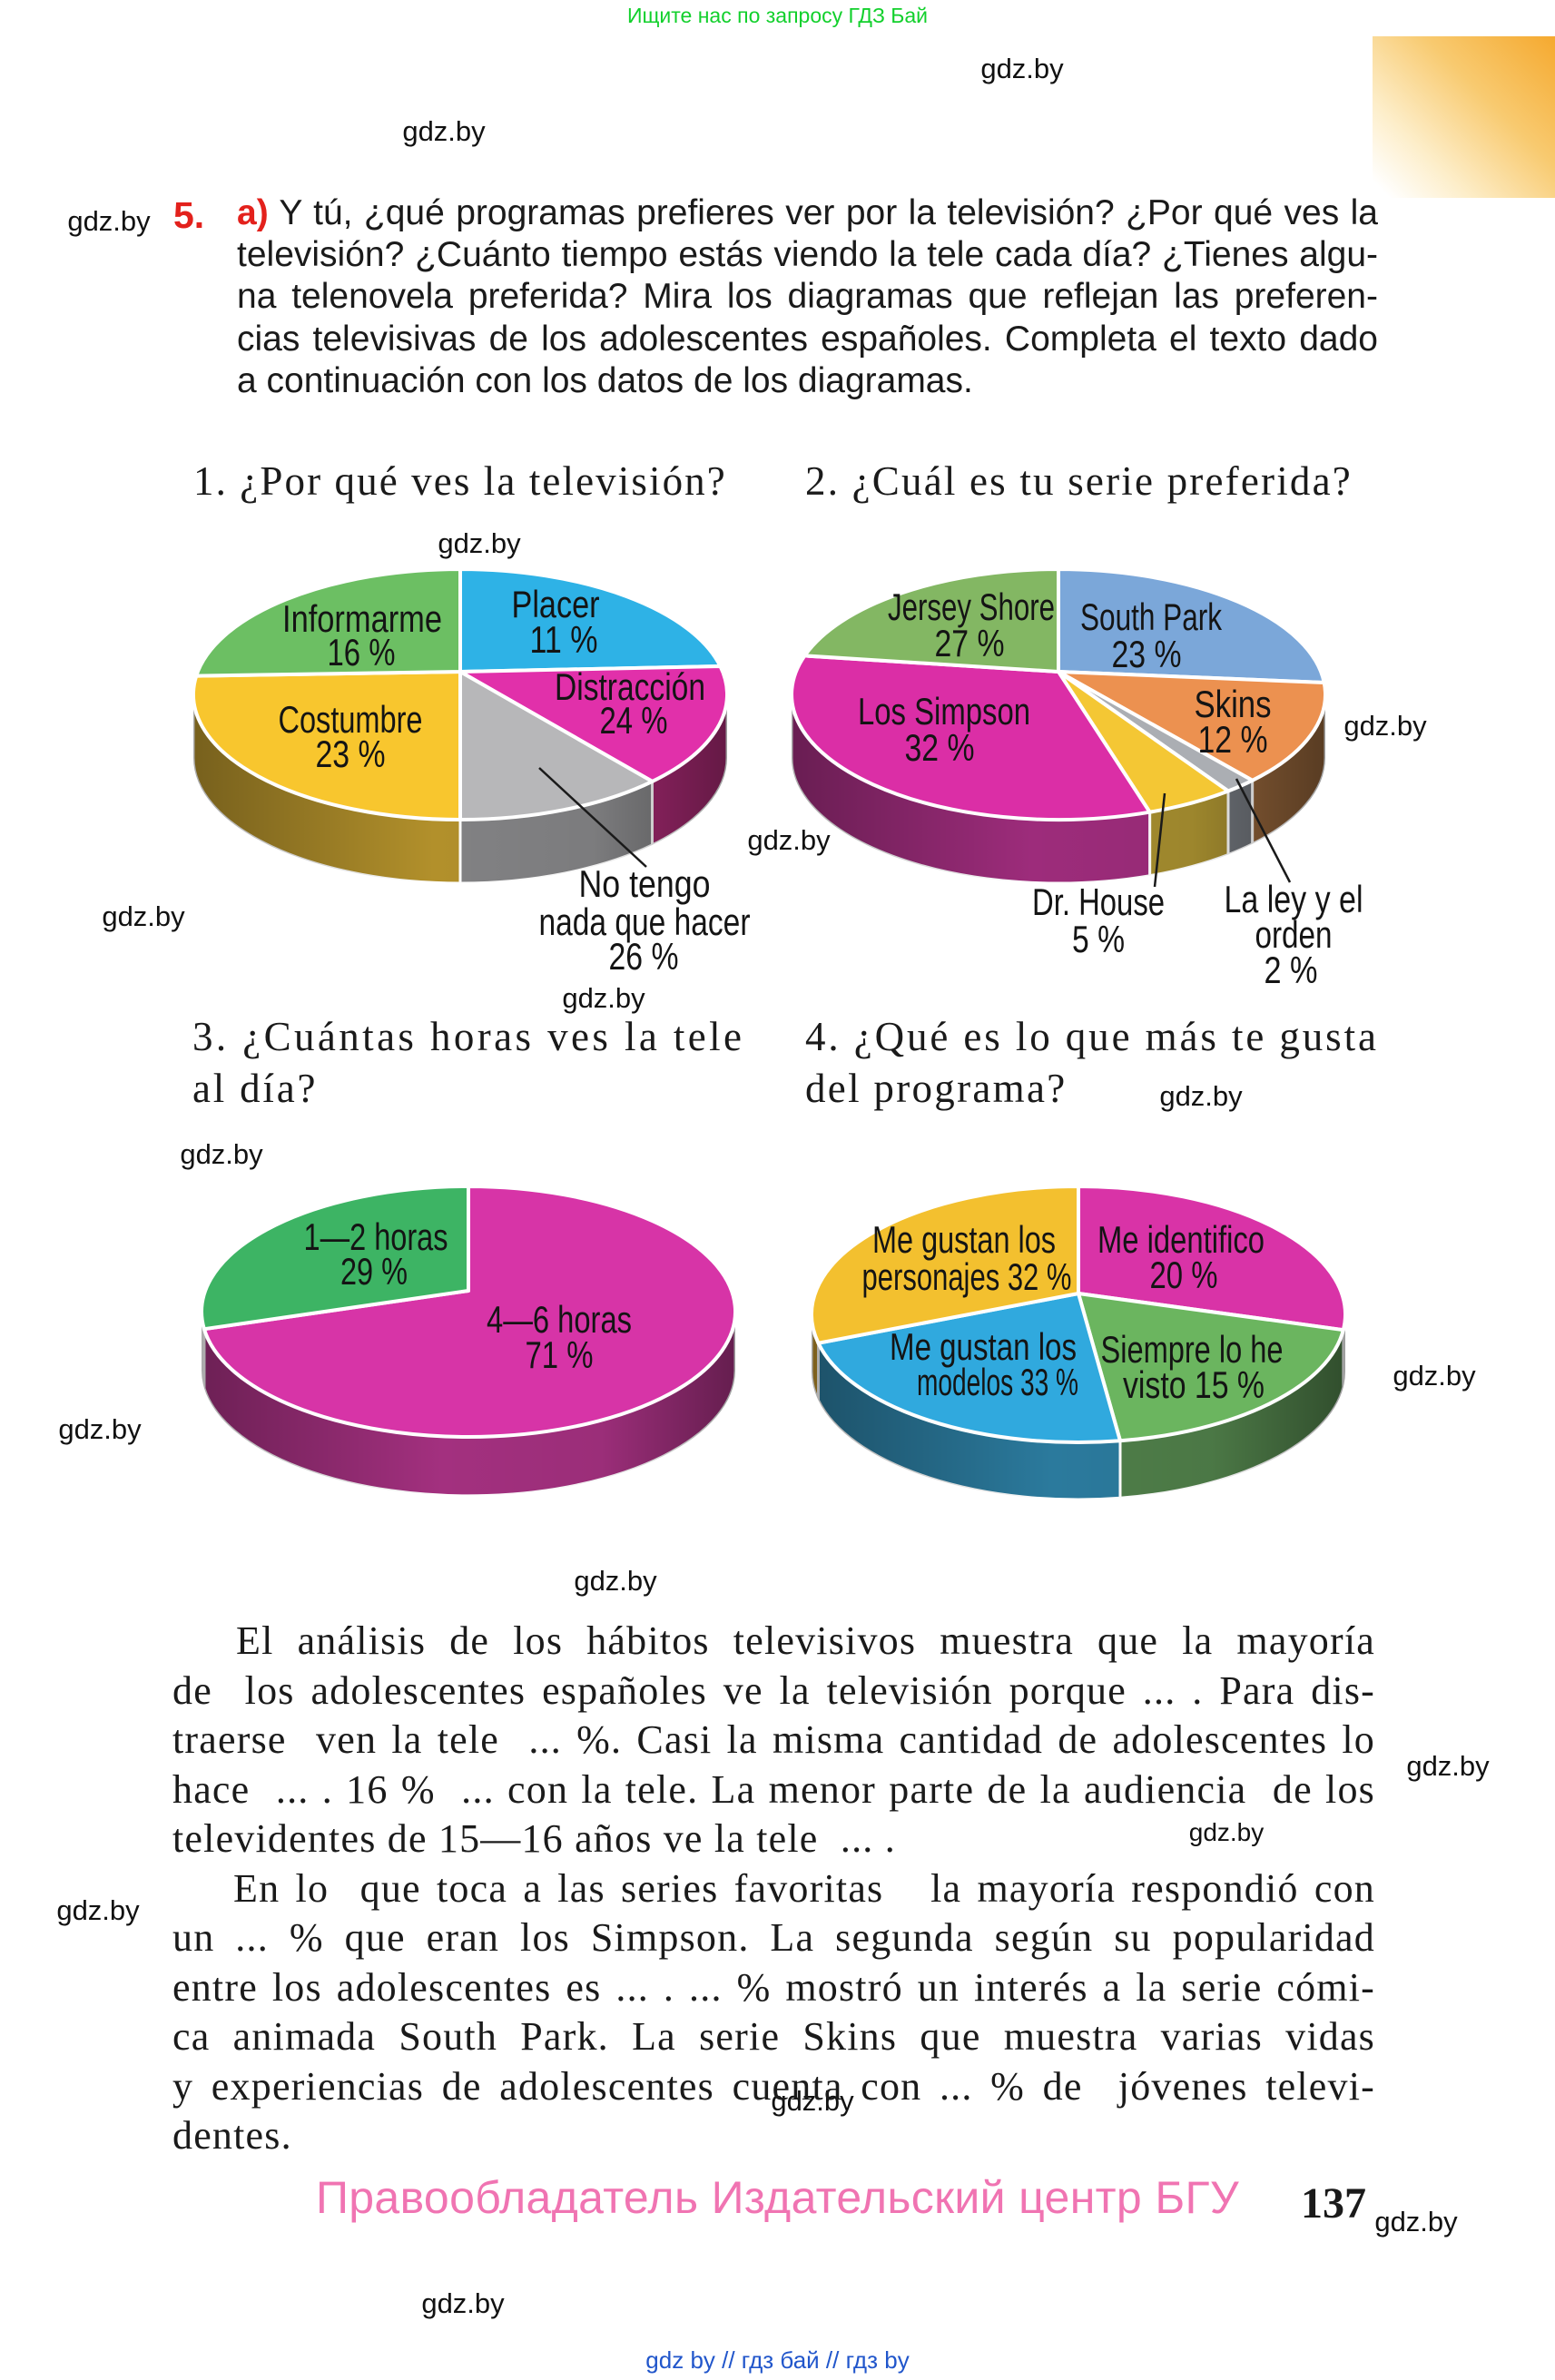 This screenshot has height=2380, width=1555. What do you see at coordinates (362, 652) in the screenshot?
I see `svg-text: 16 %` at bounding box center [362, 652].